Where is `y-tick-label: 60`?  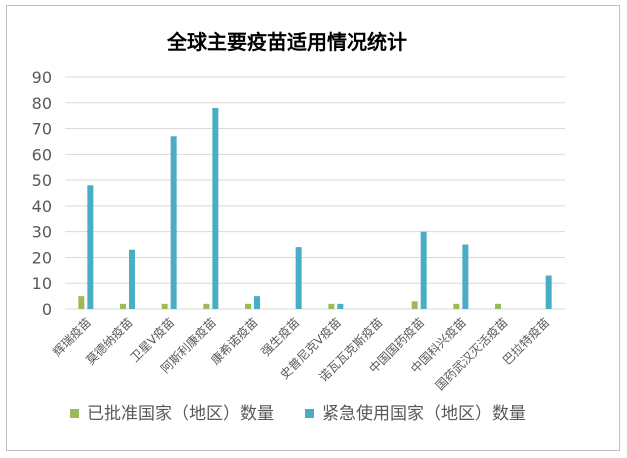 y-tick-label: 60 is located at coordinates (42, 154).